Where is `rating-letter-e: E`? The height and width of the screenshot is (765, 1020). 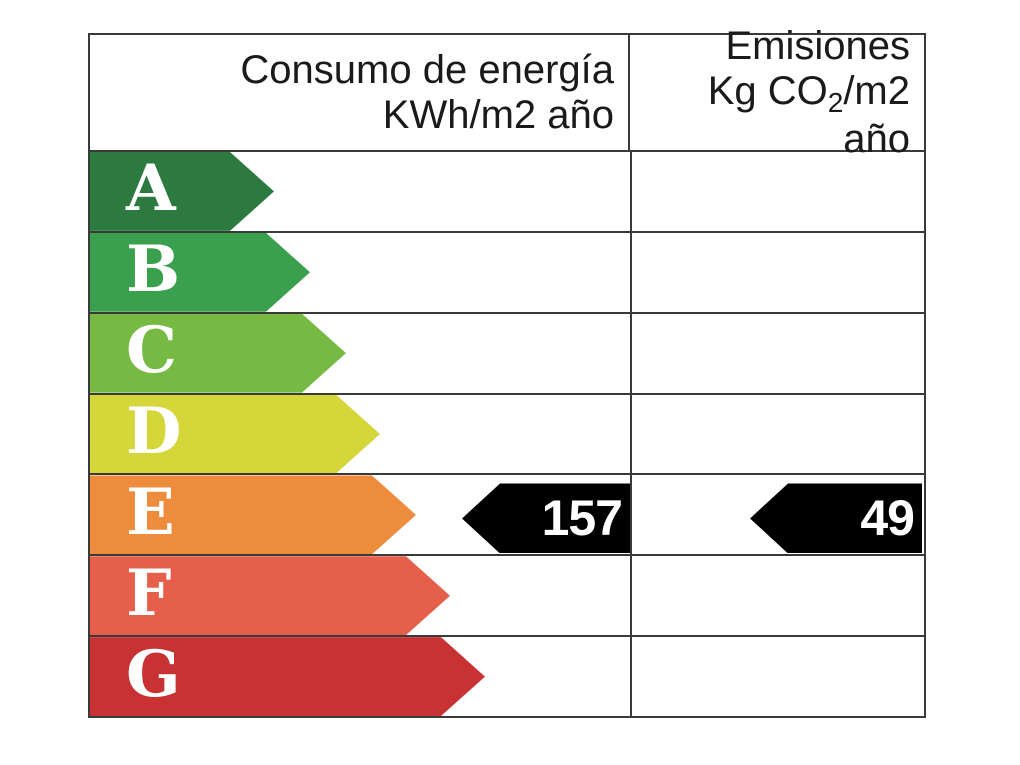
rating-letter-e: E is located at coordinates (150, 512).